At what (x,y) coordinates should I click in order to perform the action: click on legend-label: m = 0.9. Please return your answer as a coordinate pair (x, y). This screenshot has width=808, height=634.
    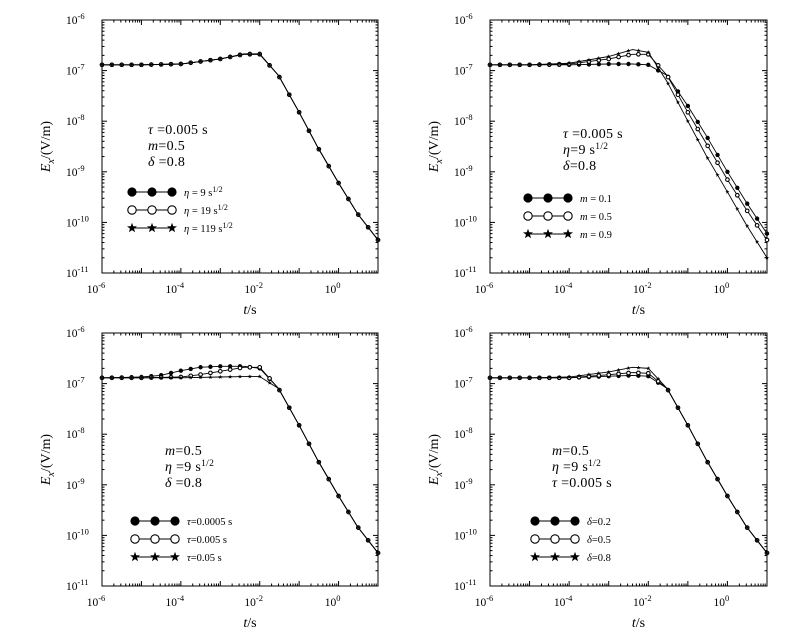
    Looking at the image, I should click on (596, 235).